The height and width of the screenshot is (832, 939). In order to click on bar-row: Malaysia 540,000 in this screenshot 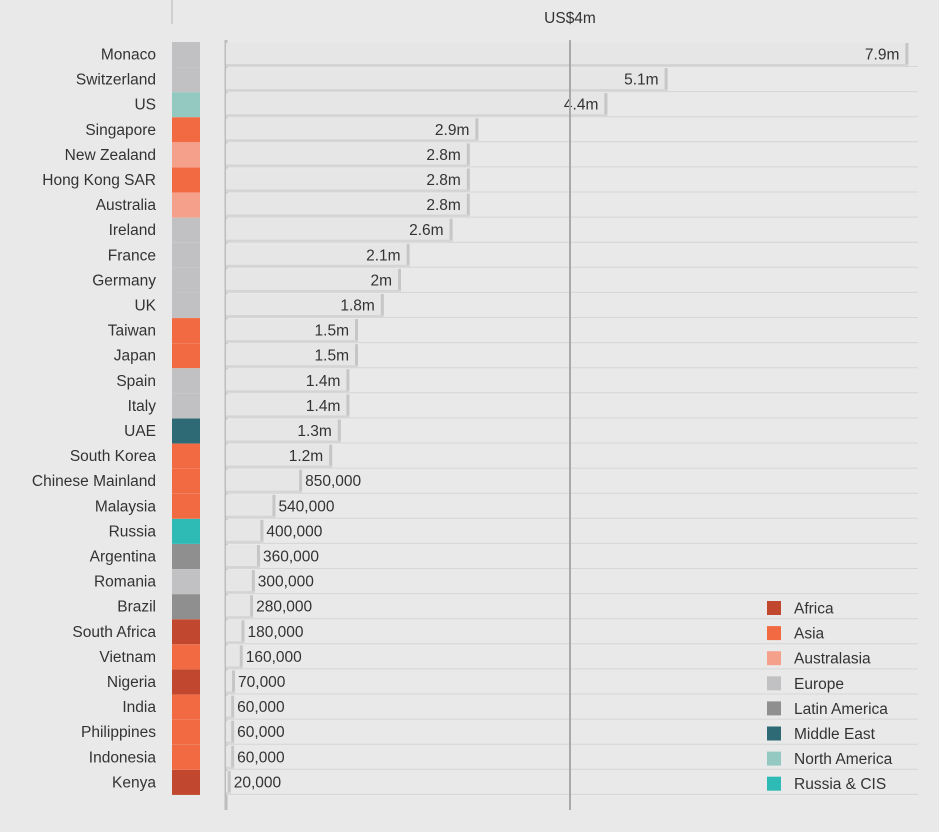, I will do `click(506, 506)`.